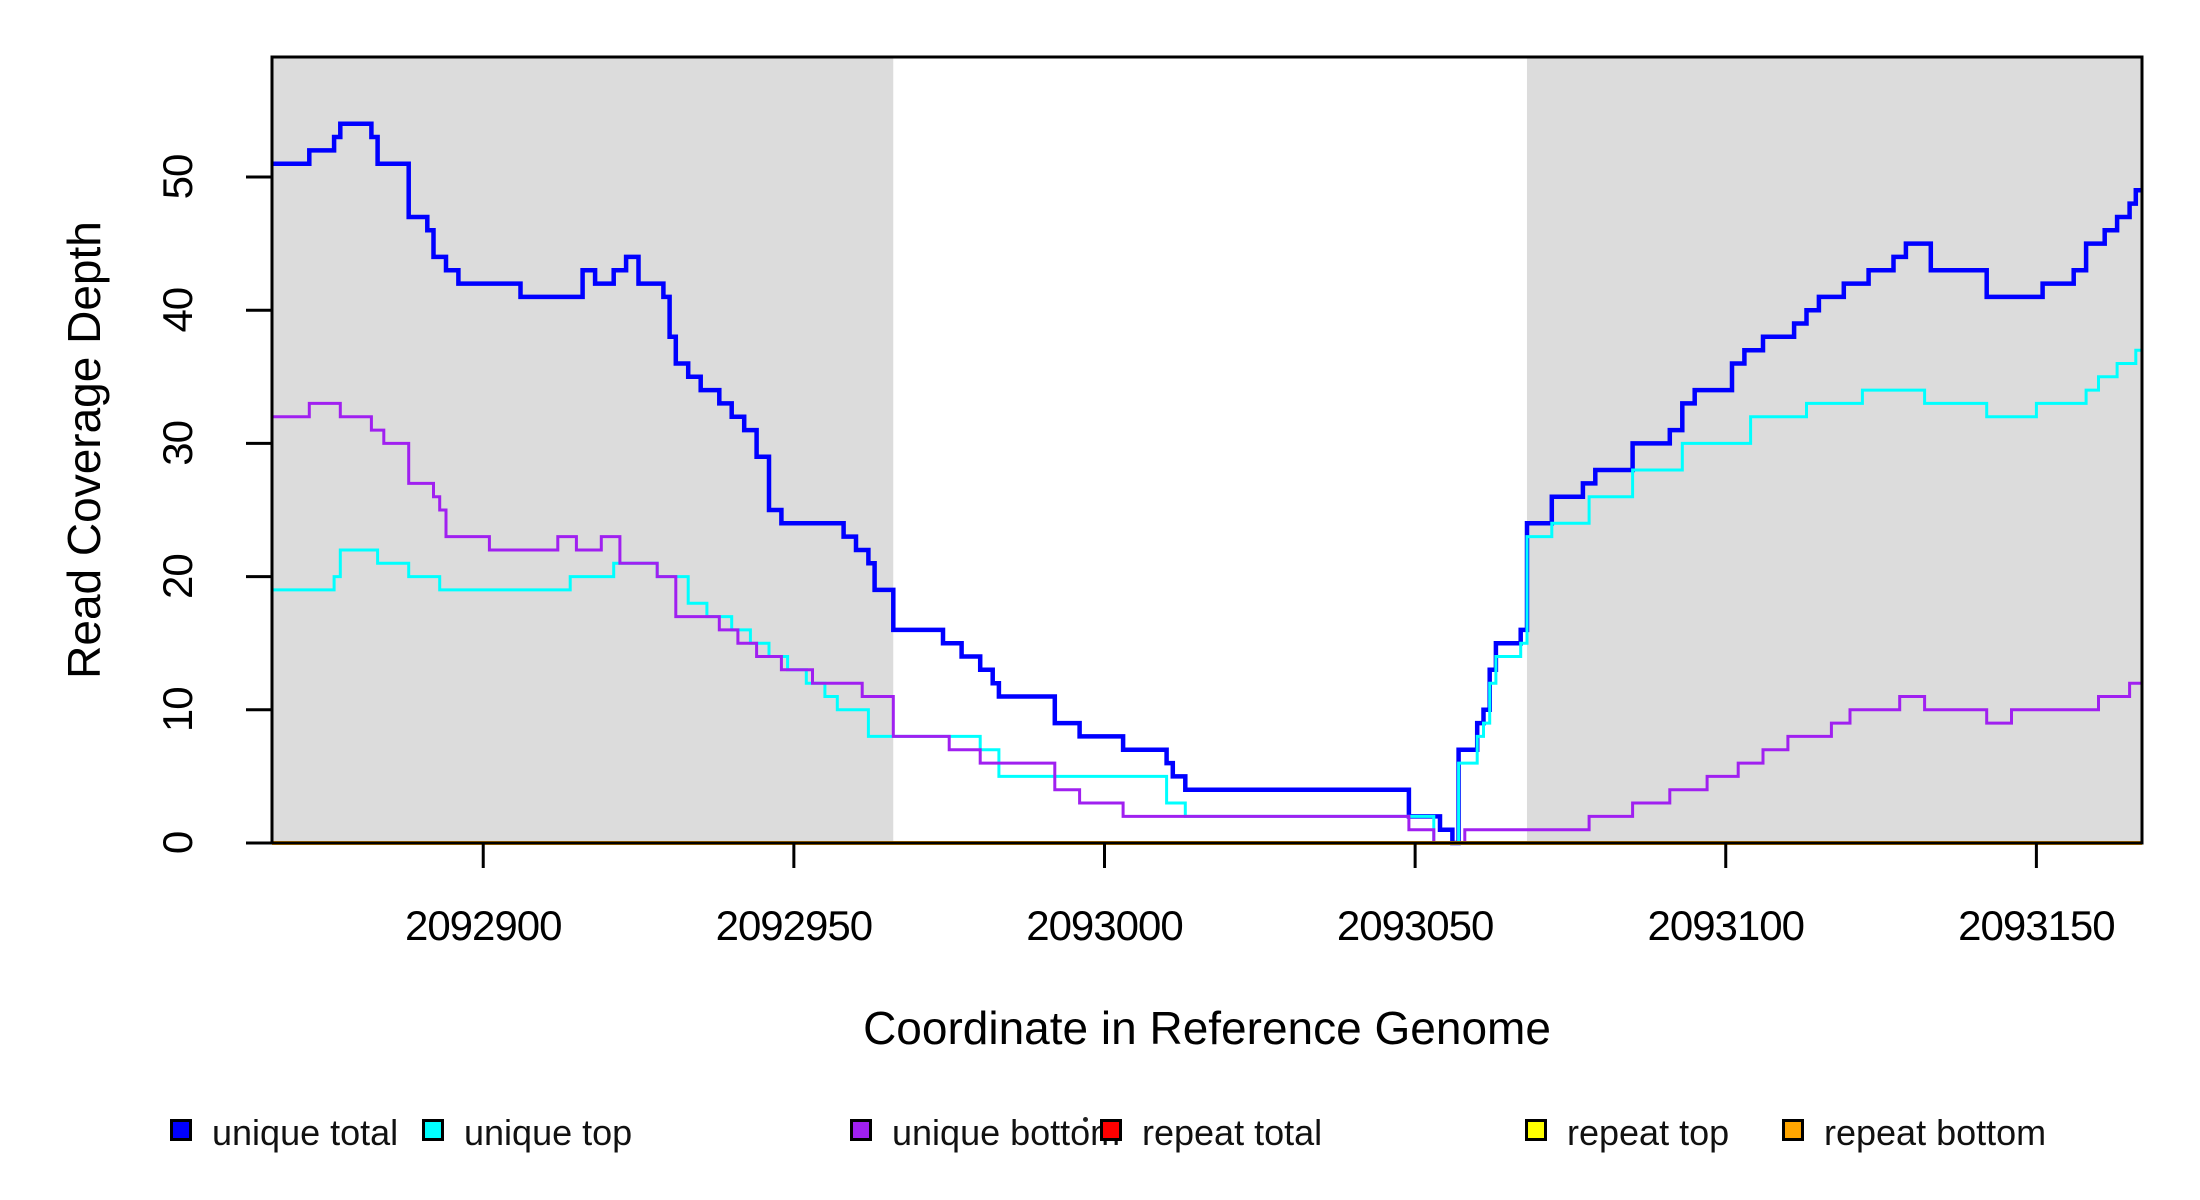 This screenshot has height=1200, width=2200. Describe the element at coordinates (84, 450) in the screenshot. I see `y-axis-title: Read Coverage Depth` at that location.